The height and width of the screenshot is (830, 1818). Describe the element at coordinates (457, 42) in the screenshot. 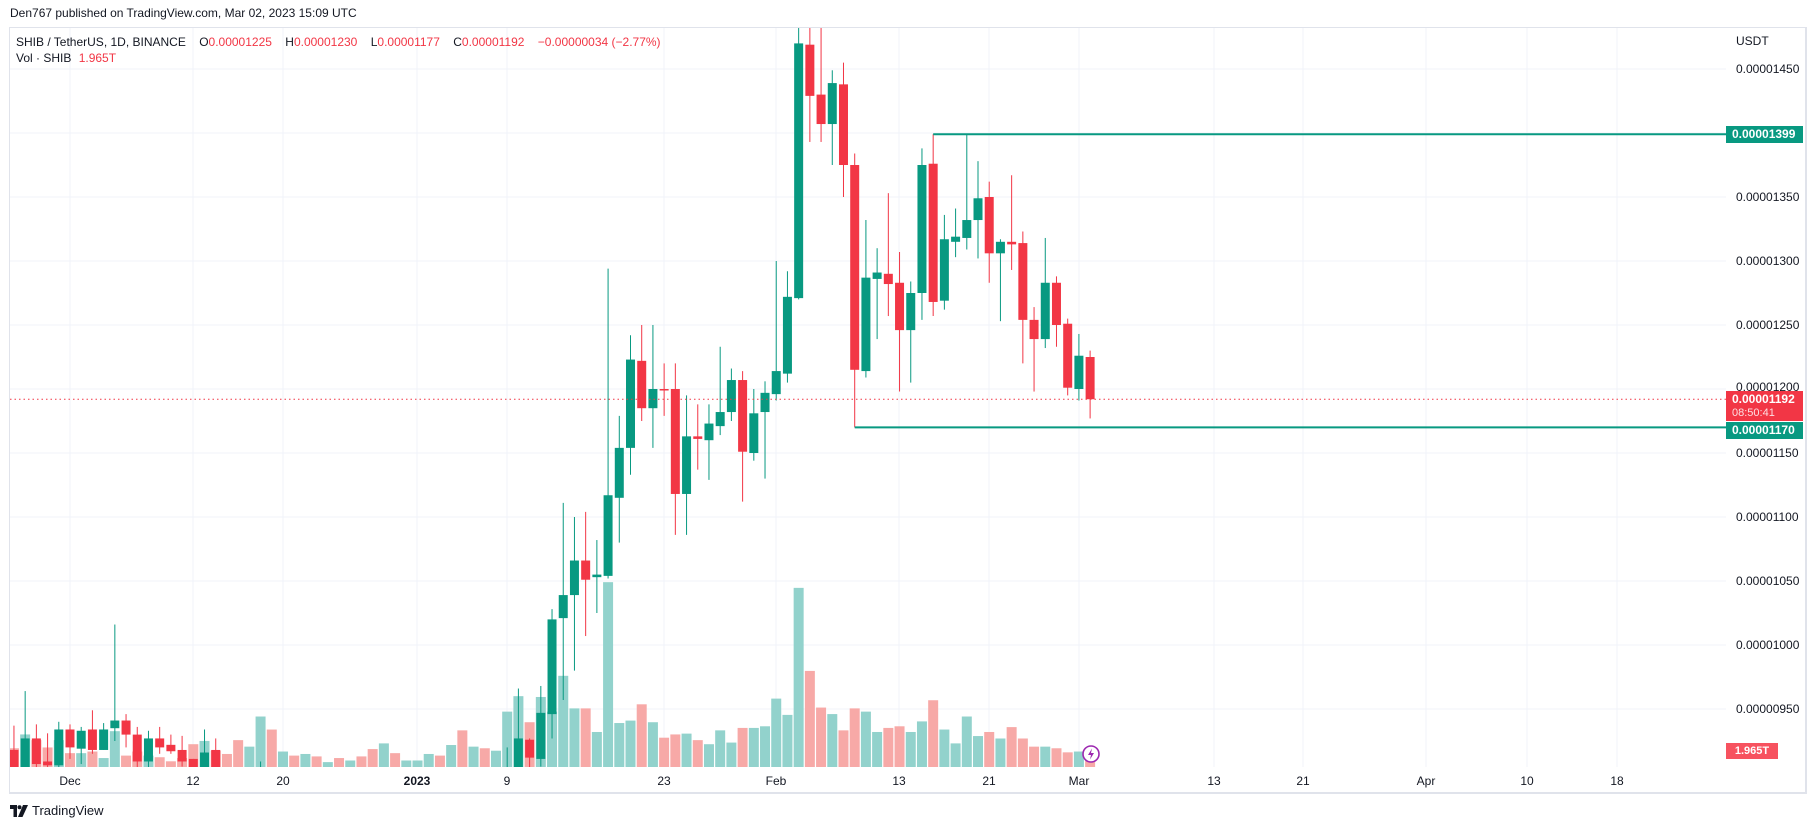

I see `legend-close-label: C` at that location.